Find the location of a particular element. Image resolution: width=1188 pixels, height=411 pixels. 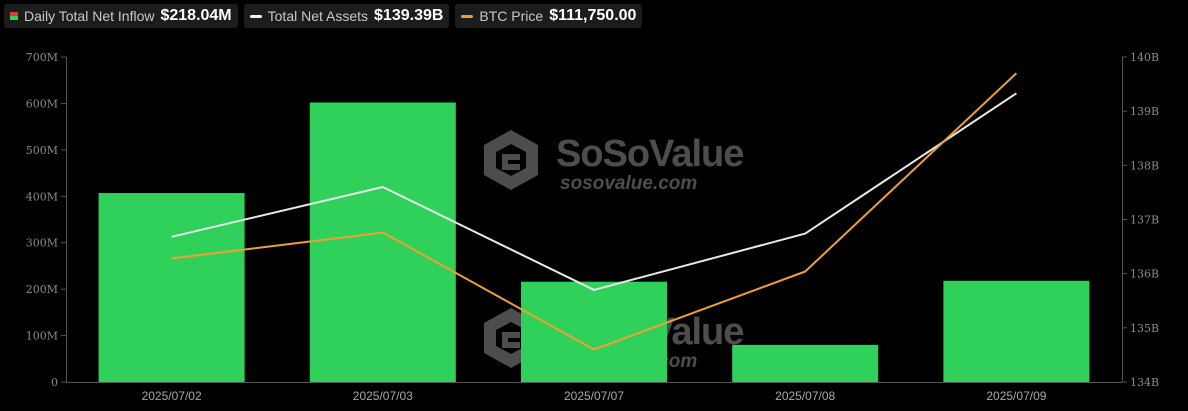

left-tick-label: 700M is located at coordinates (42, 57).